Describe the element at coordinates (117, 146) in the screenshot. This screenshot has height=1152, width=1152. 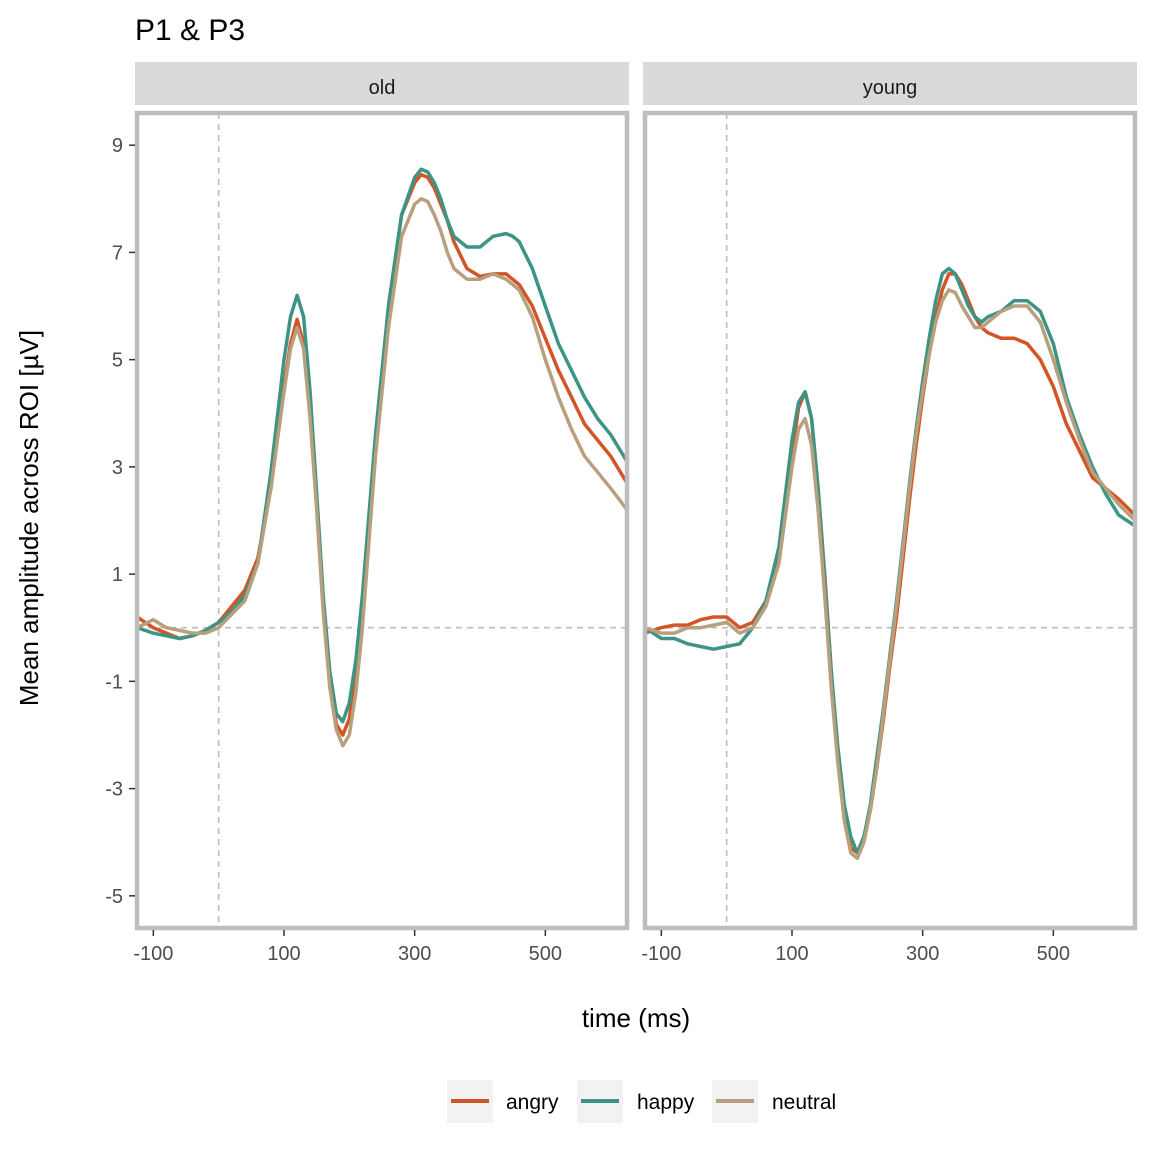
I see `y-tick-label: 9` at that location.